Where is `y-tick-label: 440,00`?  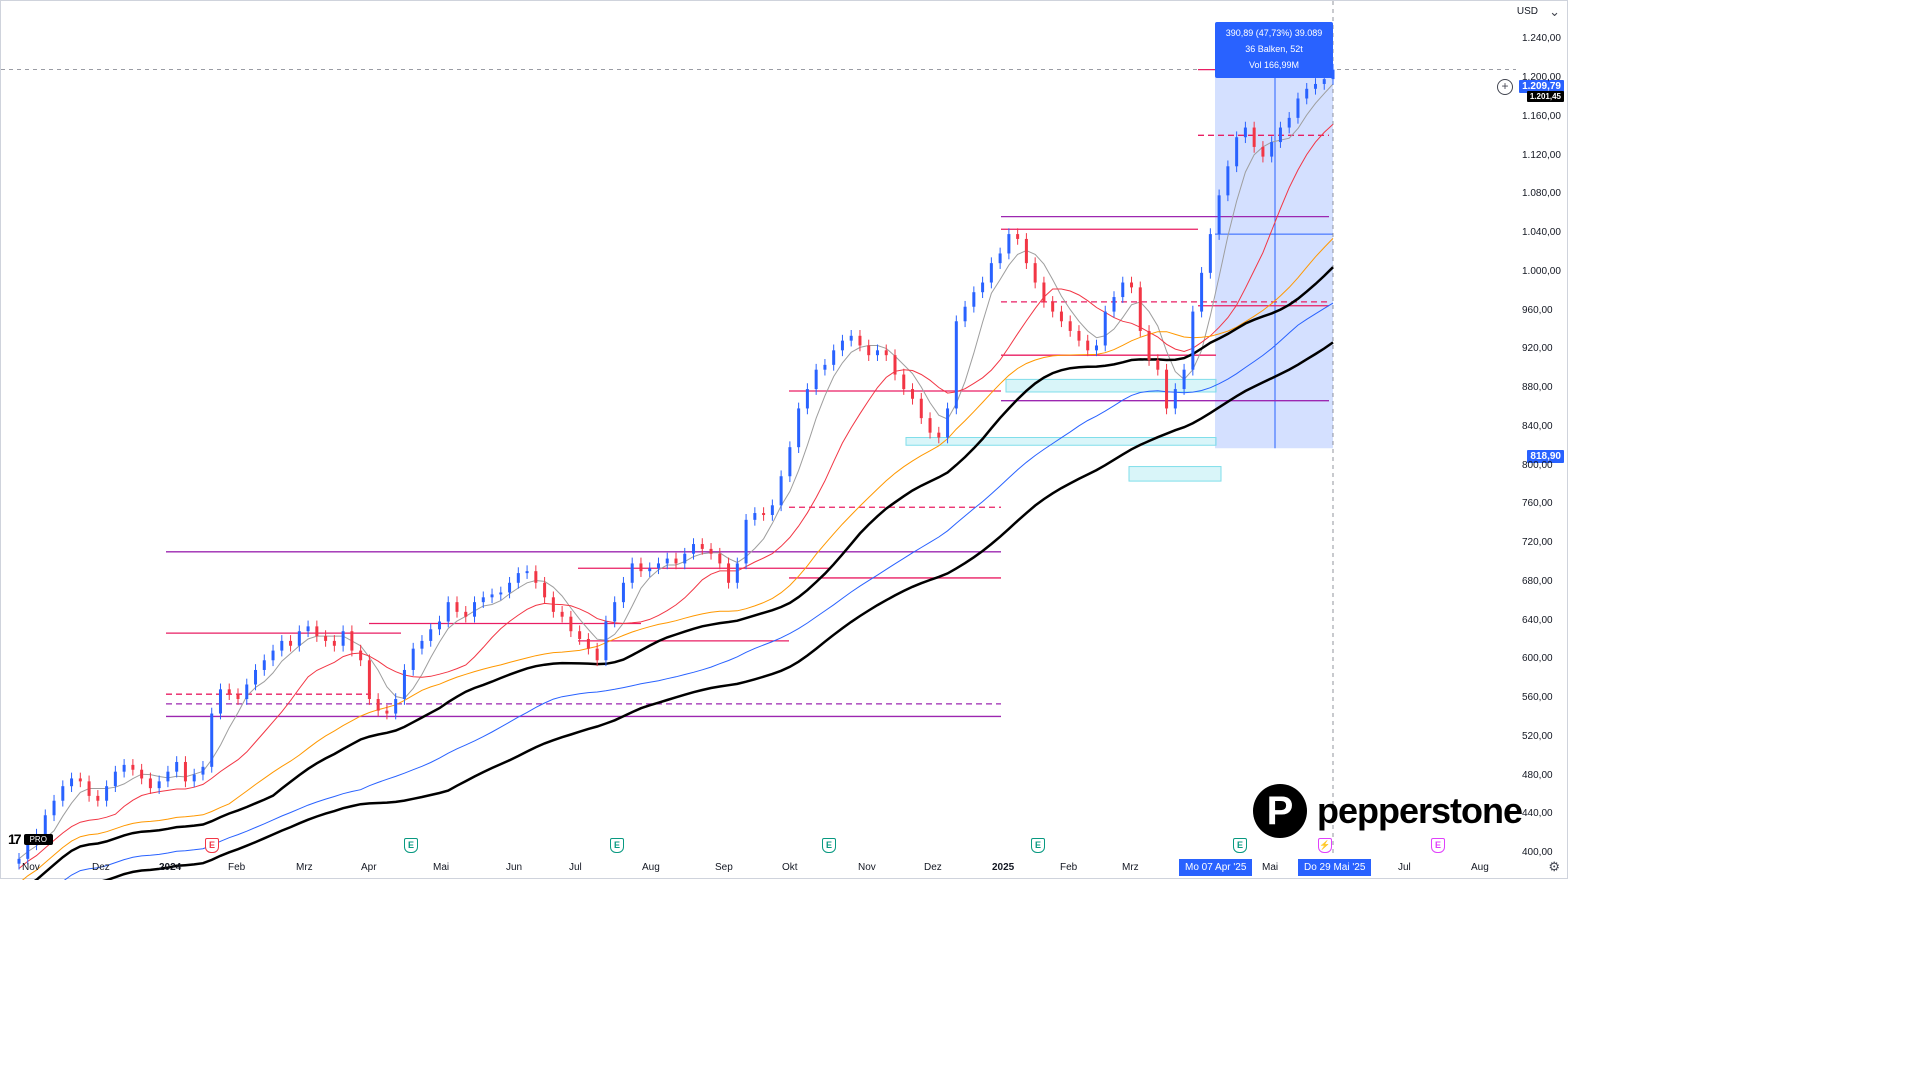 y-tick-label: 440,00 is located at coordinates (1537, 814).